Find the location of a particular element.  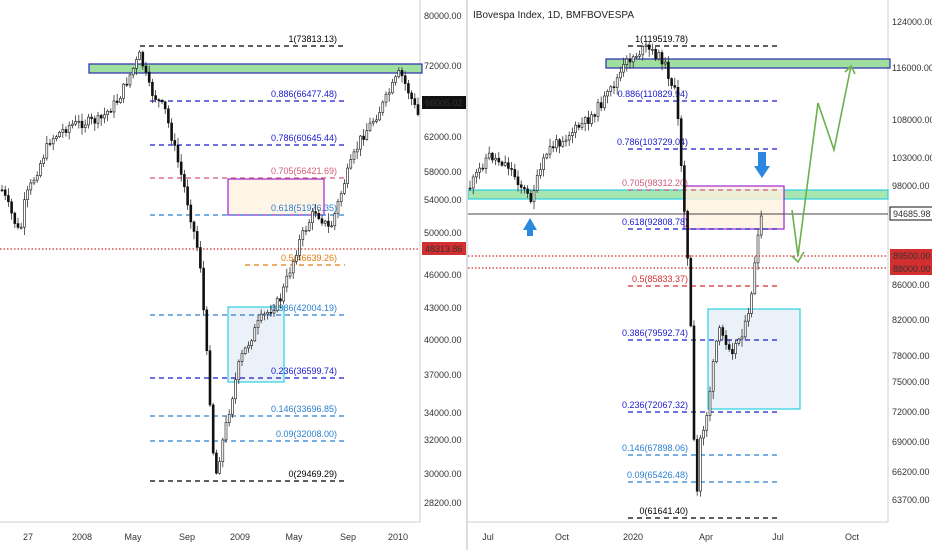

x-tick-label: Oct is located at coordinates (562, 537).